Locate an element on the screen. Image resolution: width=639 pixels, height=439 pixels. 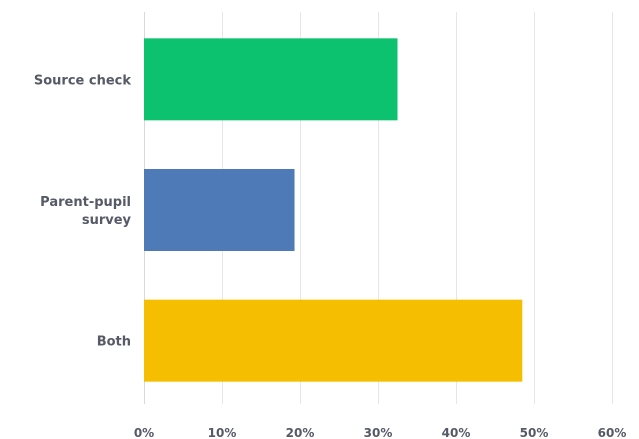
x-tick-label-4: 40% is located at coordinates (456, 432).